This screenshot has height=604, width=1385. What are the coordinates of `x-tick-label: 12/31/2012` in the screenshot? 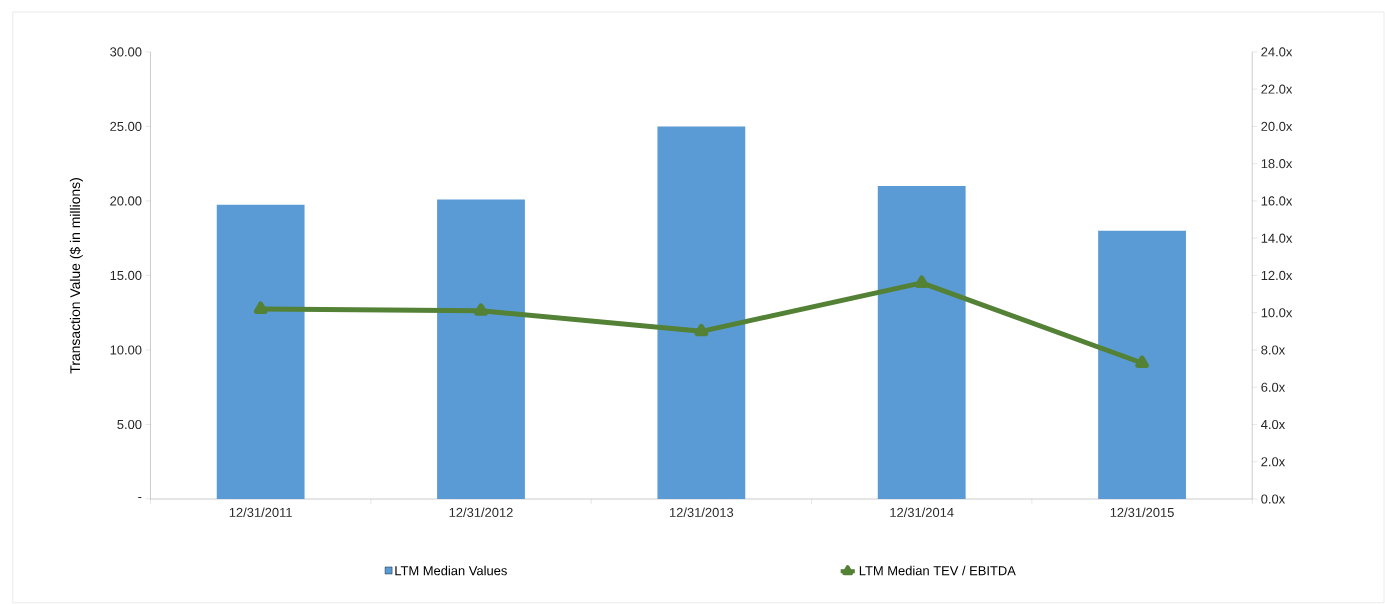 It's located at (481, 512).